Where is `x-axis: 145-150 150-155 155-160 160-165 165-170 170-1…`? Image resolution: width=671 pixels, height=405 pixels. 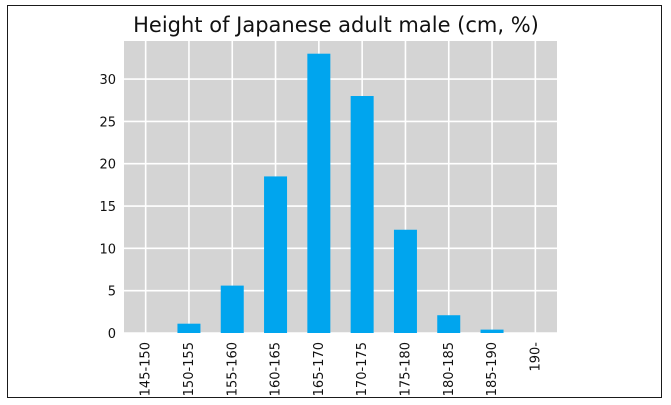 x-axis: 145-150 150-155 155-160 160-165 165-170 170-1… is located at coordinates (341, 369).